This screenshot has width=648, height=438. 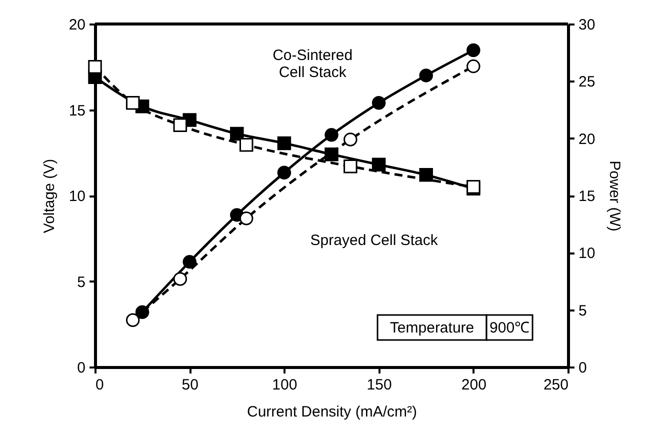 What do you see at coordinates (587, 253) in the screenshot?
I see `y2-tick-label: 10` at bounding box center [587, 253].